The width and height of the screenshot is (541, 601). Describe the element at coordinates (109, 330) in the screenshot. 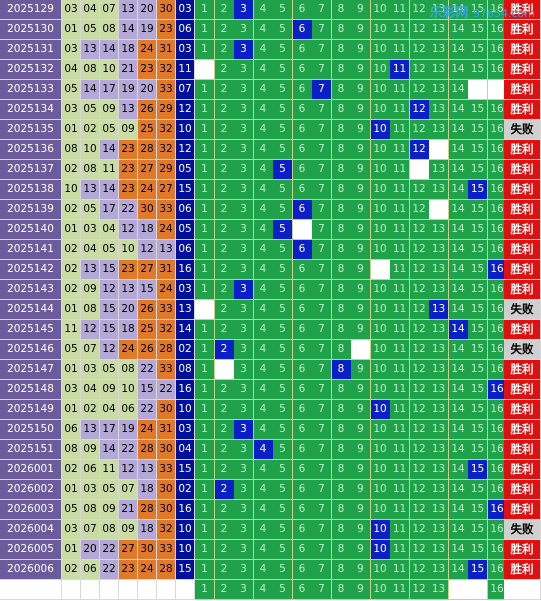

I see `red-ball-cell: 15` at that location.